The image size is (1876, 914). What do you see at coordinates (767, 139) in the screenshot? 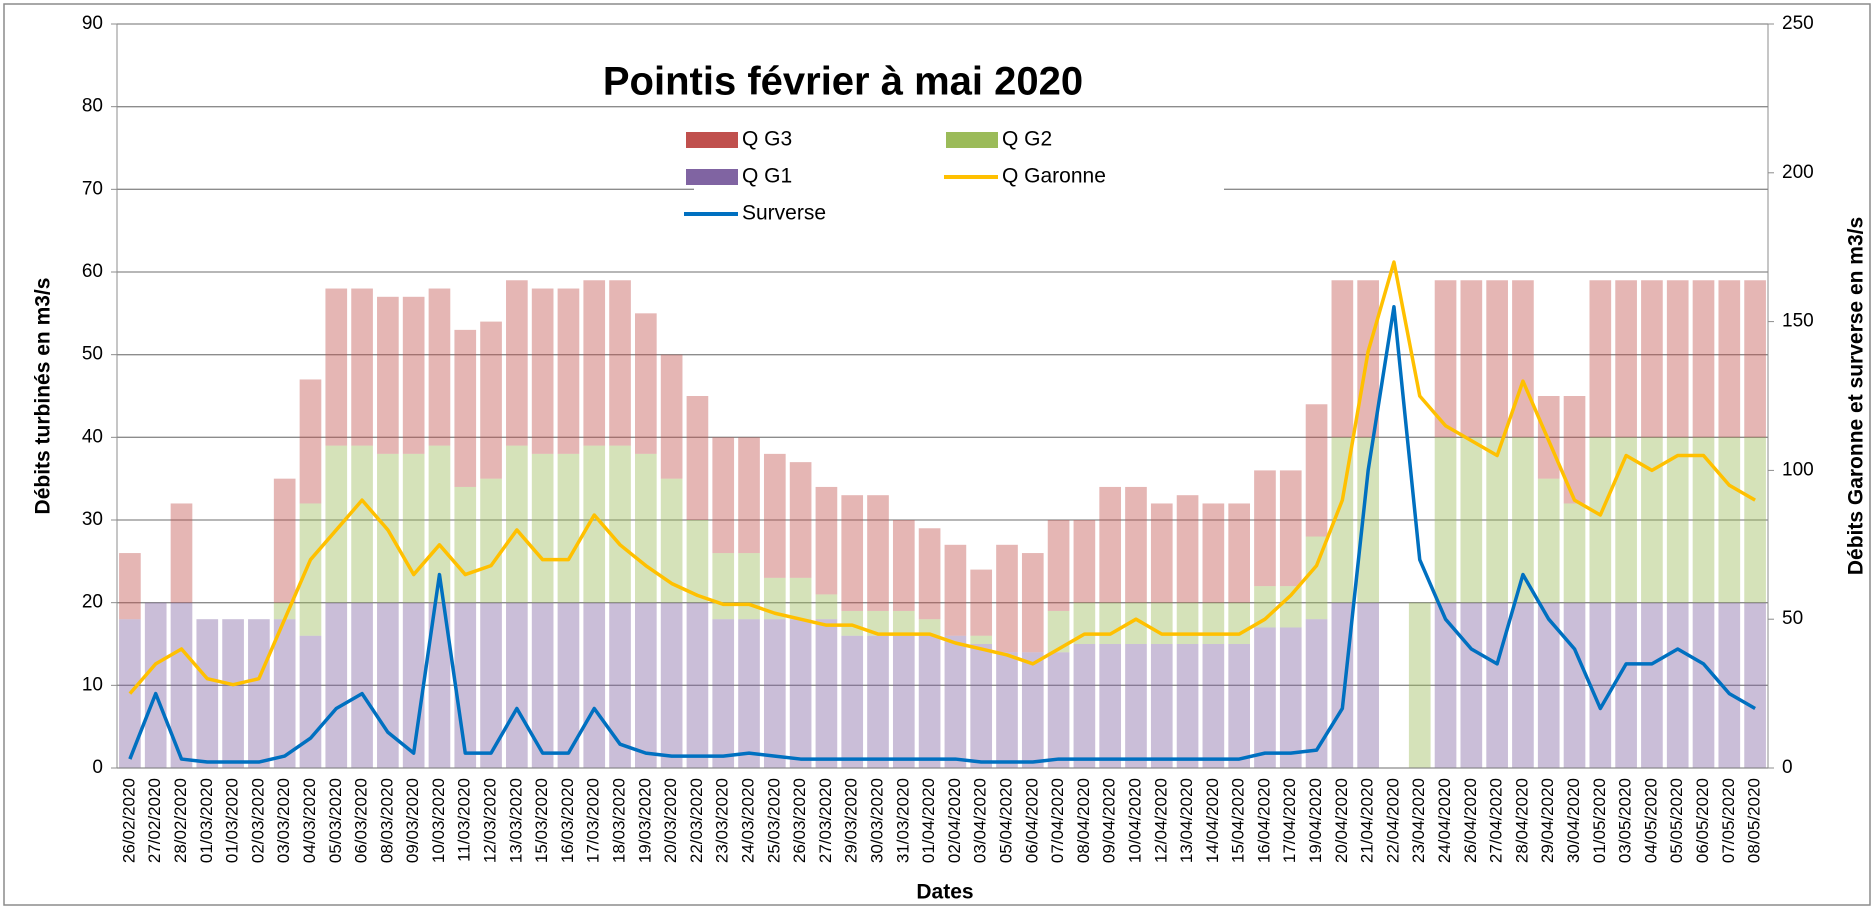
I see `legend-label: Q G3` at bounding box center [767, 139].